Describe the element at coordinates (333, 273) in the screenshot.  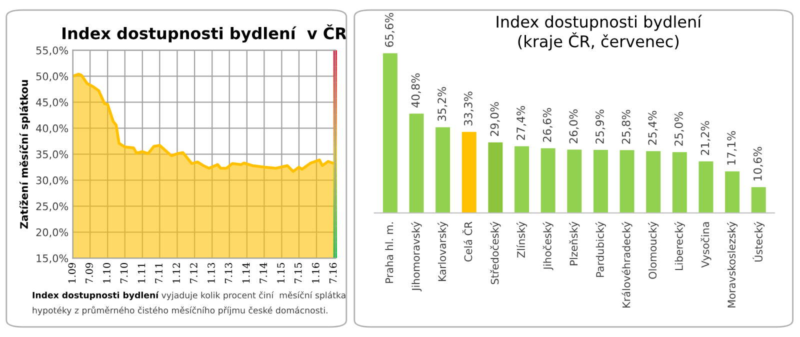
I see `x-tick-label: 7.16` at that location.